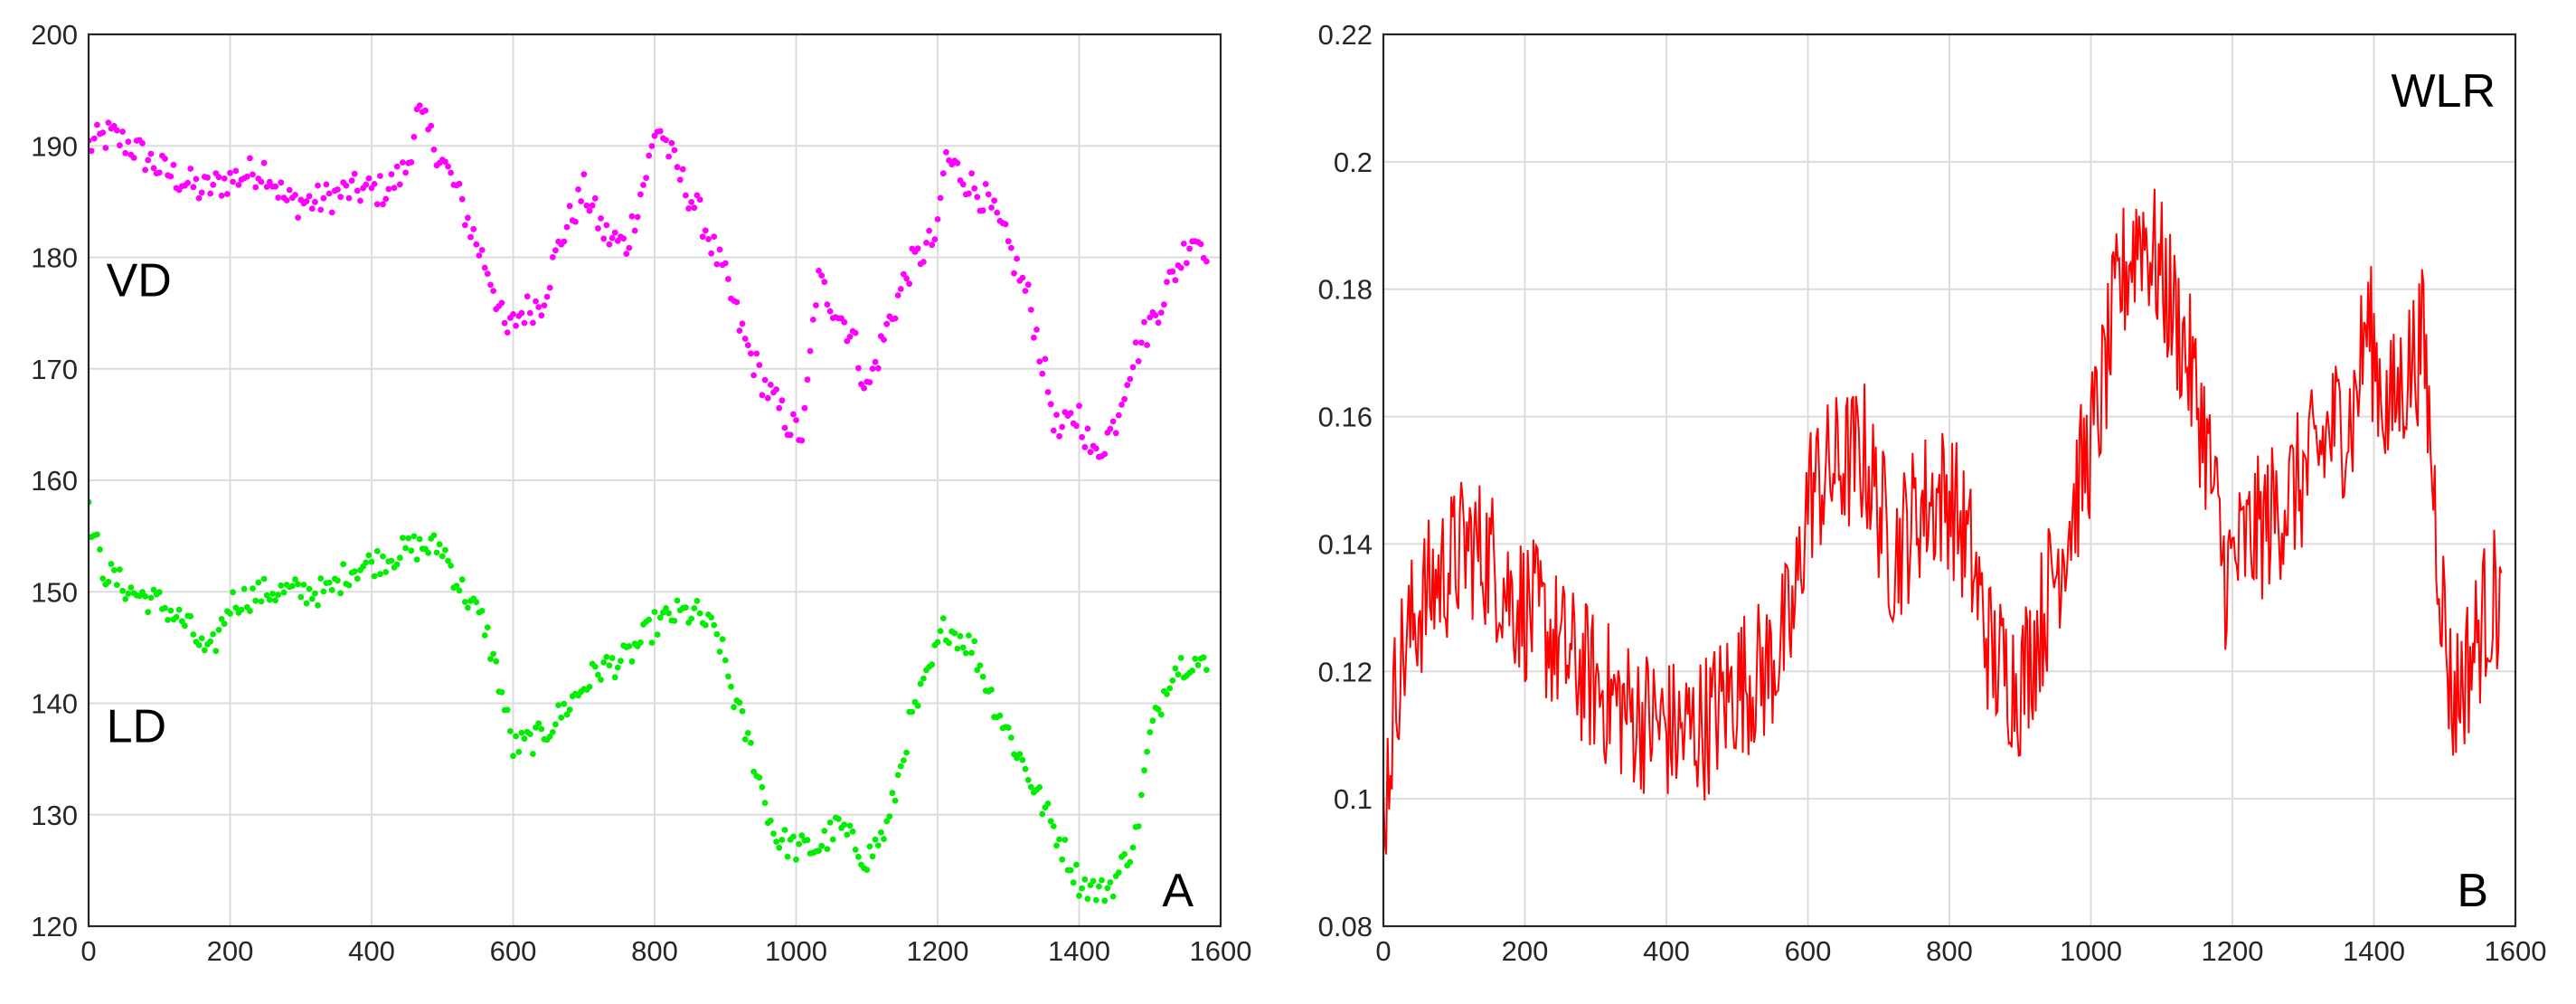 The height and width of the screenshot is (1004, 2576). What do you see at coordinates (1079, 951) in the screenshot?
I see `x-tick-label: 1400` at bounding box center [1079, 951].